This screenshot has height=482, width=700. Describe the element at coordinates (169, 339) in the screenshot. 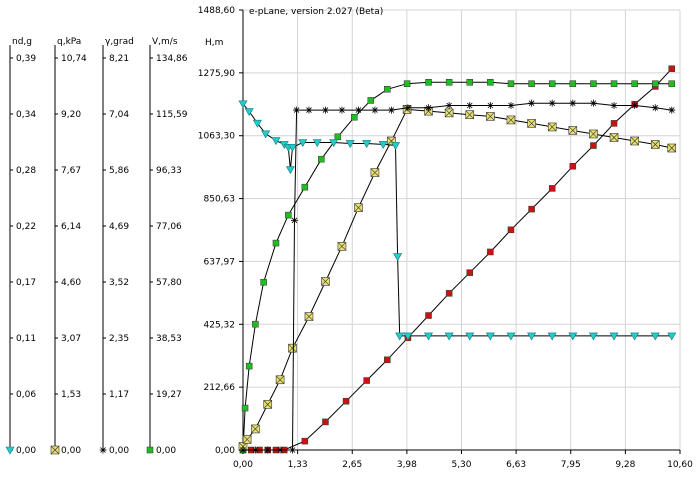

I see `side-tick-label: 38,53` at that location.